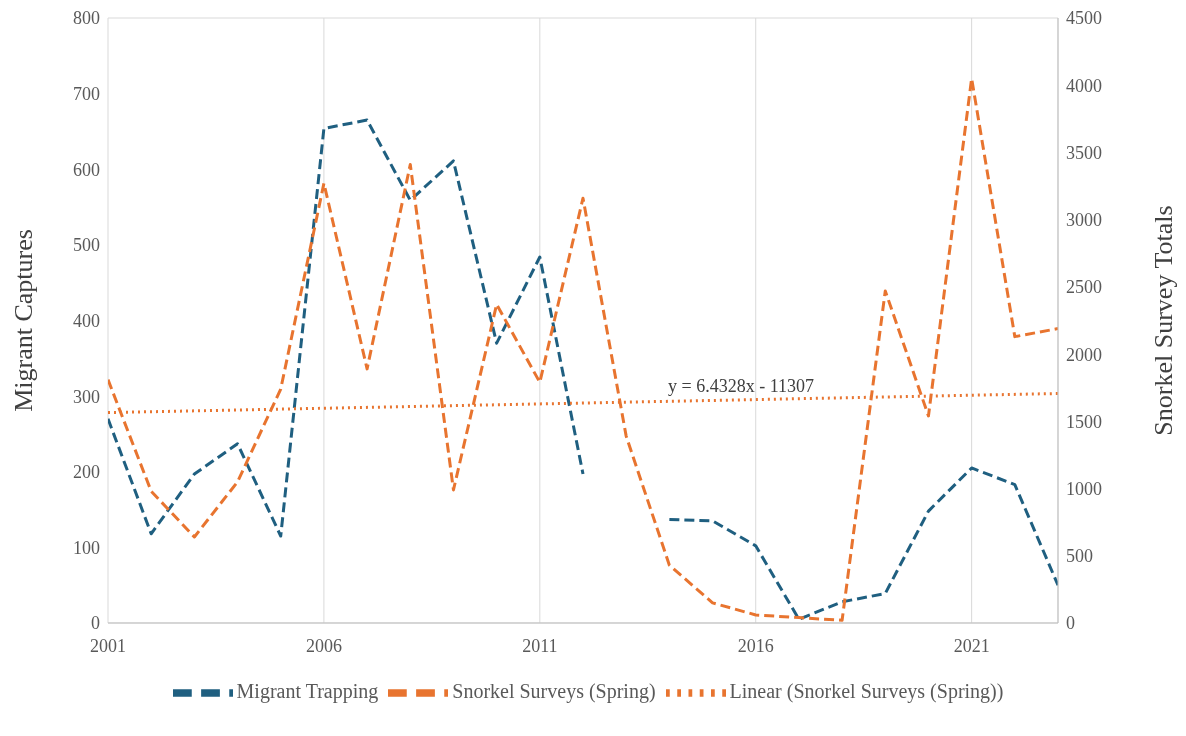 The image size is (1186, 736). What do you see at coordinates (86, 169) in the screenshot?
I see `y-tick-label: 600` at bounding box center [86, 169].